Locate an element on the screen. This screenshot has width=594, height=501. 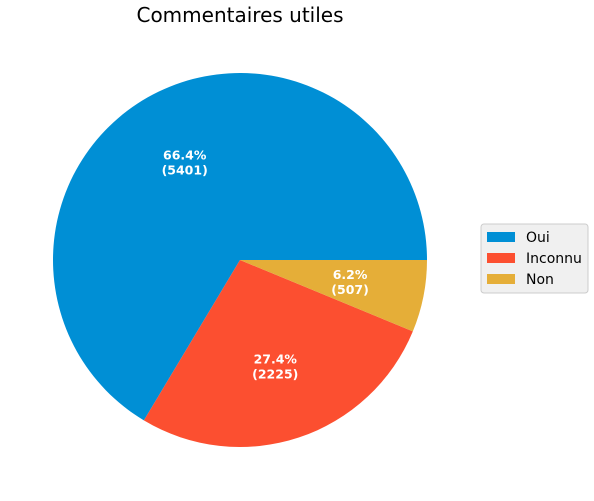
legend-label-oui: Oui is located at coordinates (538, 238).